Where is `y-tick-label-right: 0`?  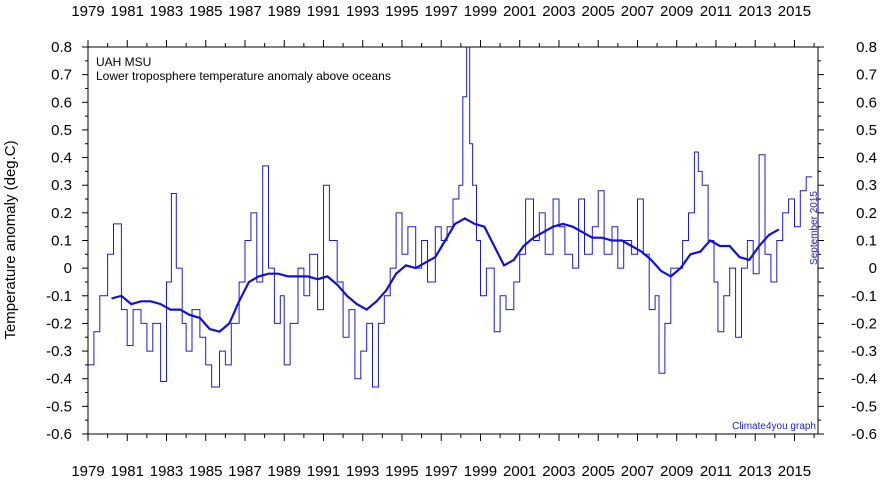 y-tick-label-right: 0 is located at coordinates (873, 268).